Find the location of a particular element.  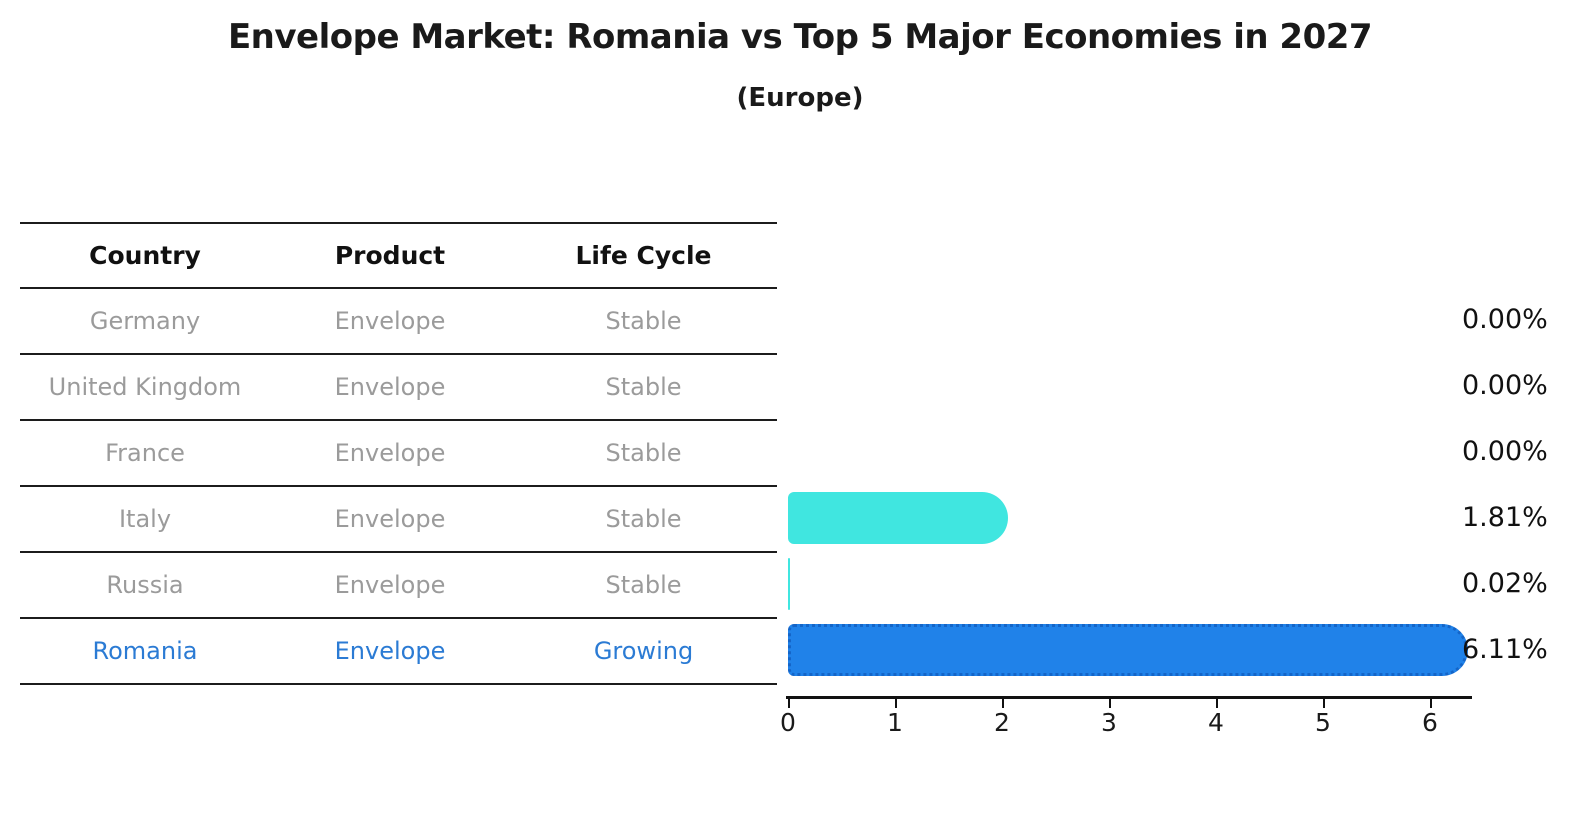

x-axis-tick-label-2: 2 is located at coordinates (1002, 722).